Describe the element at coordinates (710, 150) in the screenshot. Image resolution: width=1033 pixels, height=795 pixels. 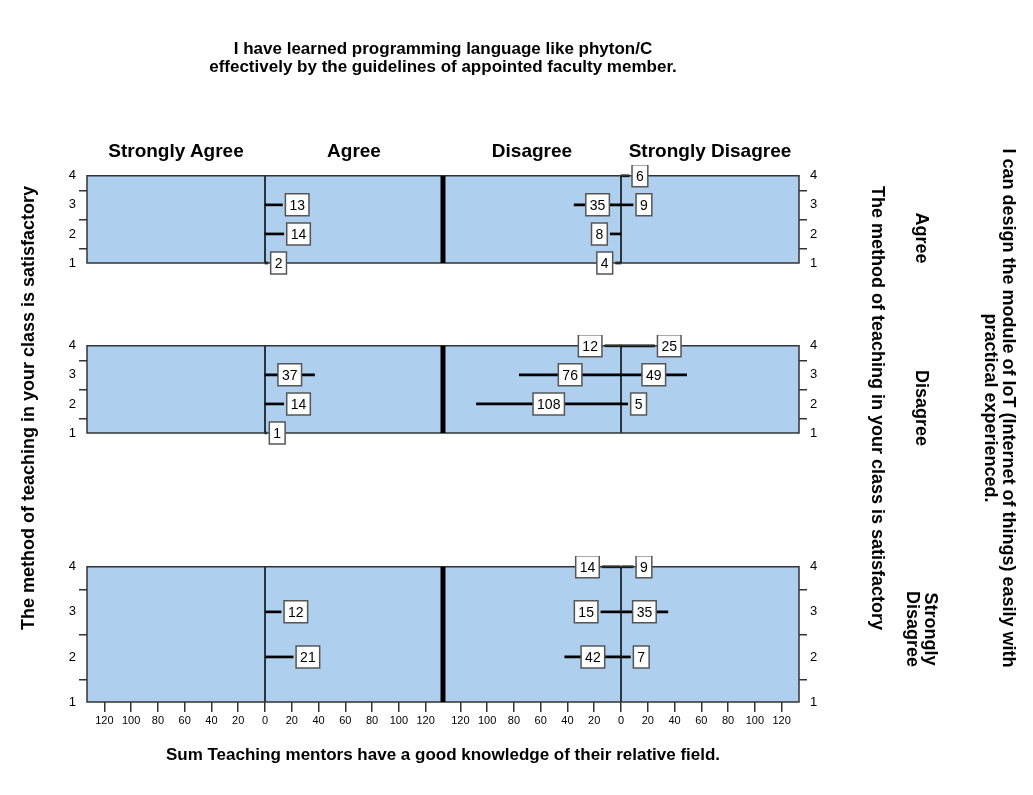
I see `series-label: Strongly Disagree` at that location.